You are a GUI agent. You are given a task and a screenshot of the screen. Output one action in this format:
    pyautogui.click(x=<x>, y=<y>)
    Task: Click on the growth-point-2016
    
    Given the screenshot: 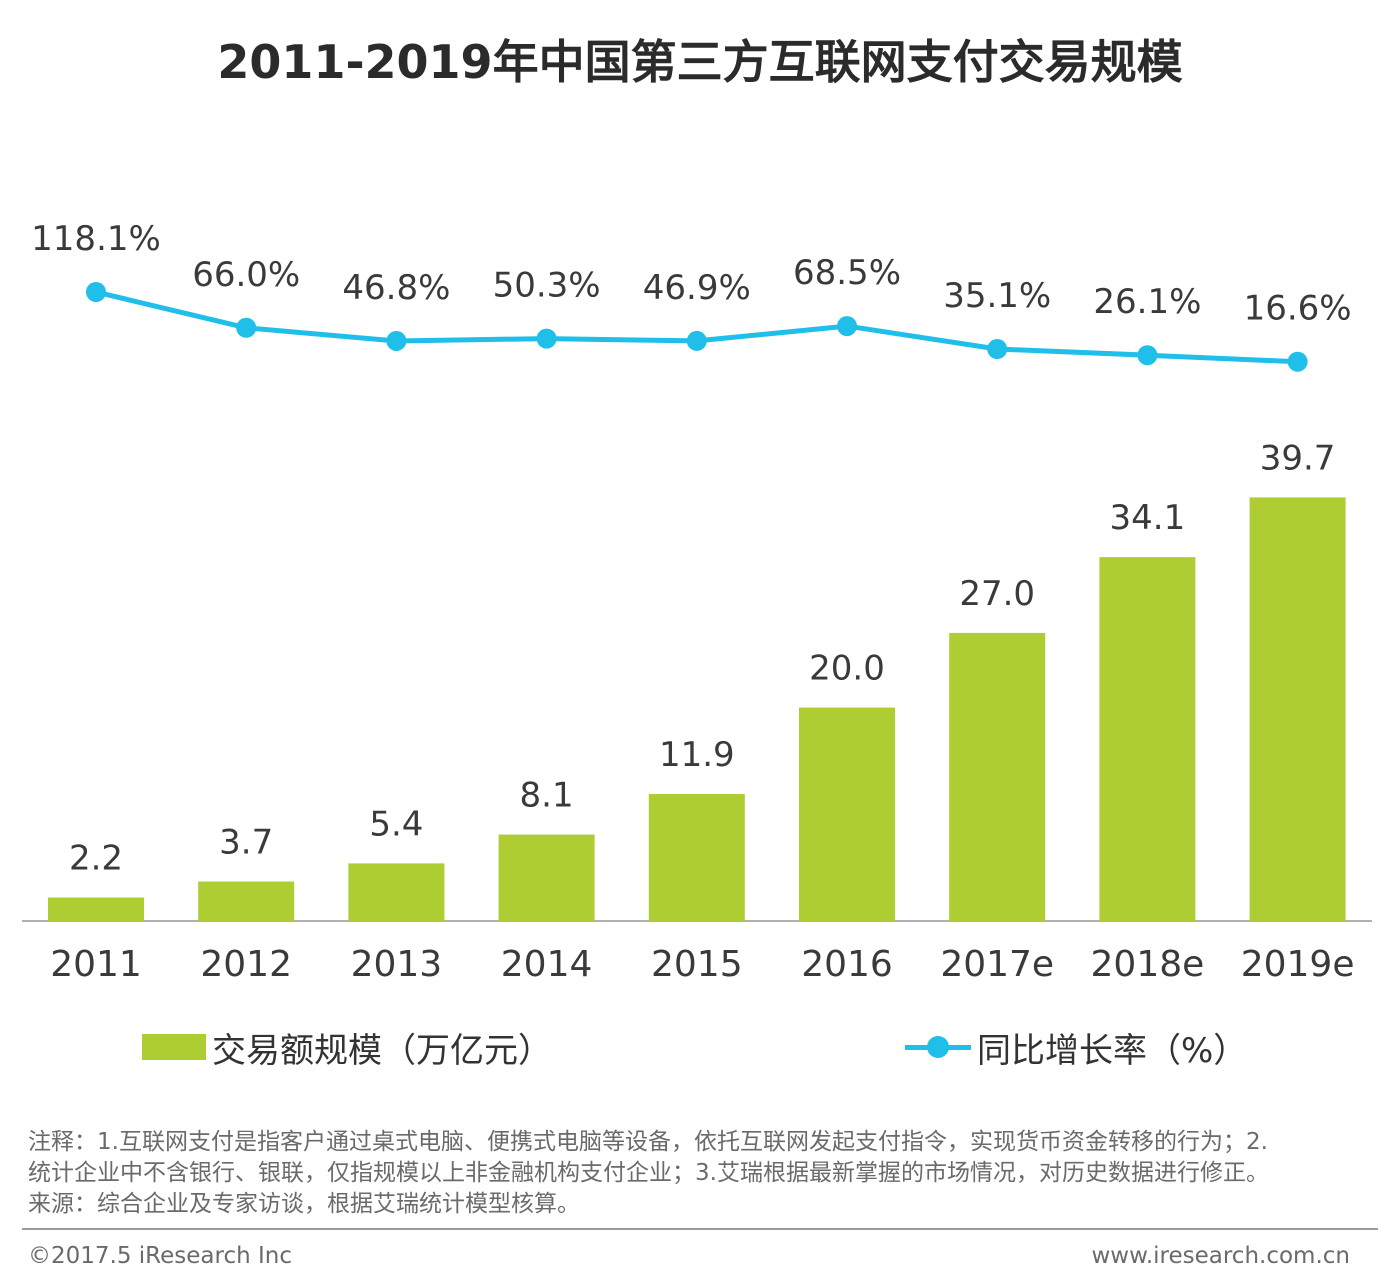 What is the action you would take?
    pyautogui.click(x=847, y=326)
    